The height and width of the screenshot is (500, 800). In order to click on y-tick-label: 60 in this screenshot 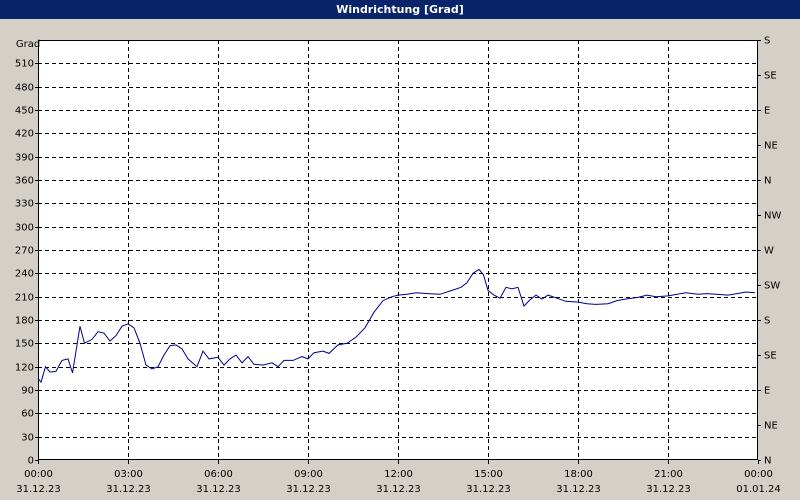, I will do `click(27, 414)`.